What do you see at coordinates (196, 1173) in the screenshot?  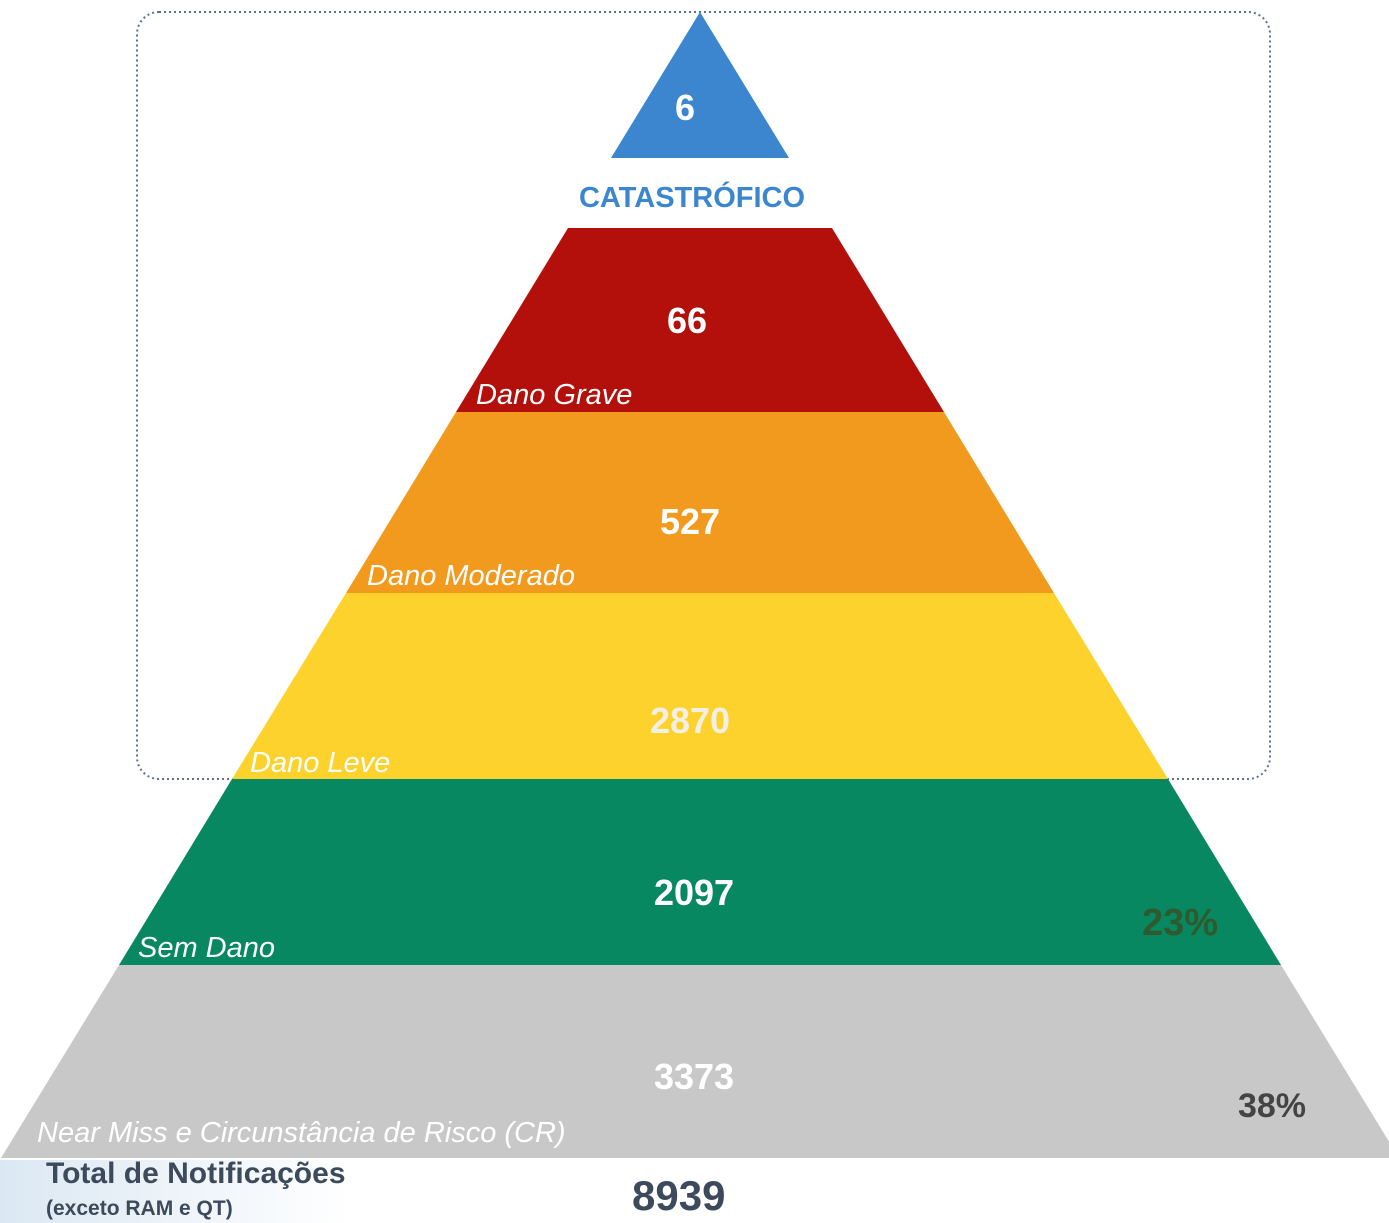 I see `total-title: Total de Notificações` at bounding box center [196, 1173].